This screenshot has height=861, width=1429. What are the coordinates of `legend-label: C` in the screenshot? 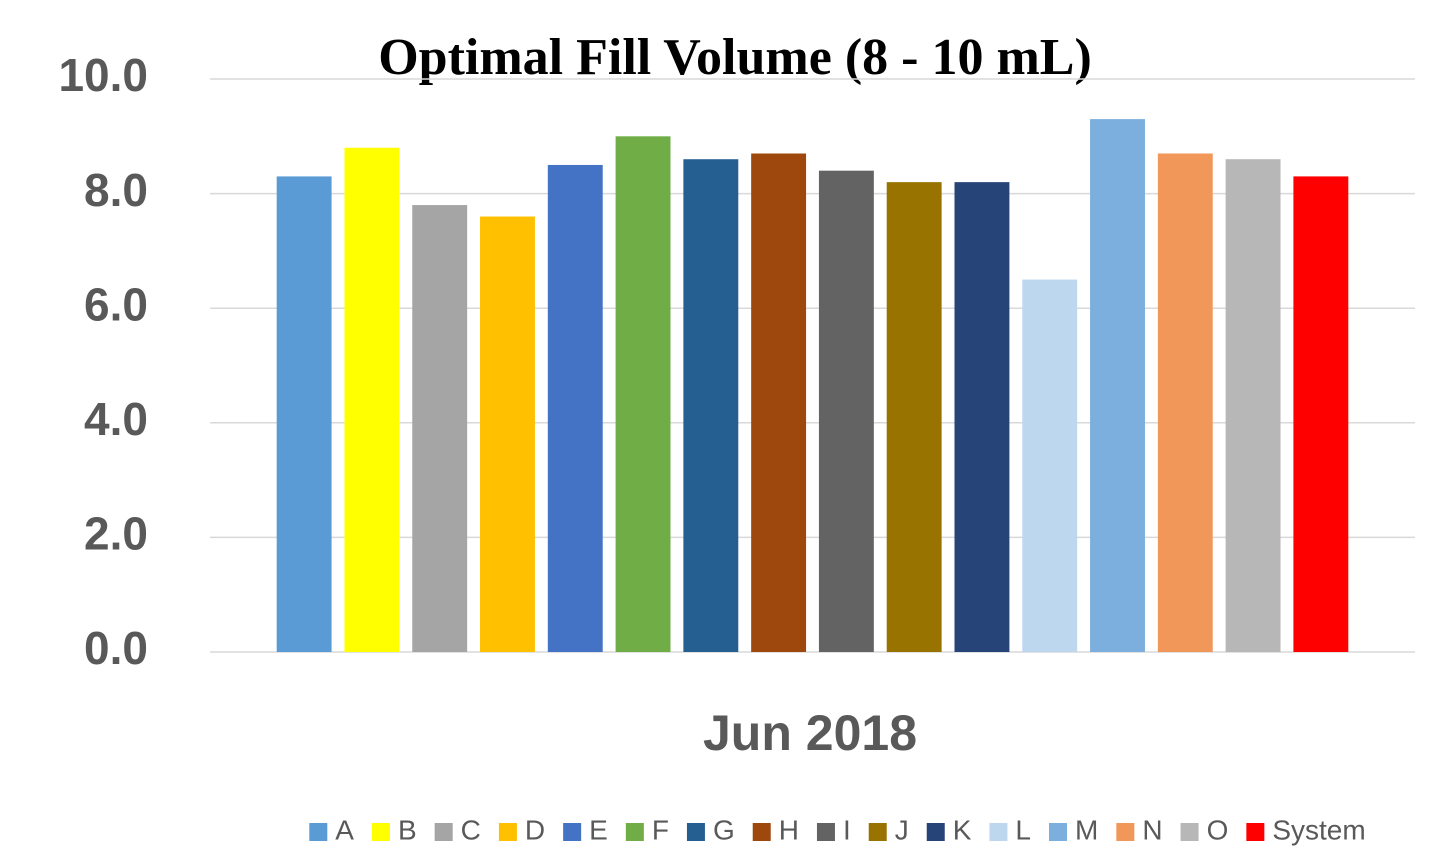 It's located at (471, 829).